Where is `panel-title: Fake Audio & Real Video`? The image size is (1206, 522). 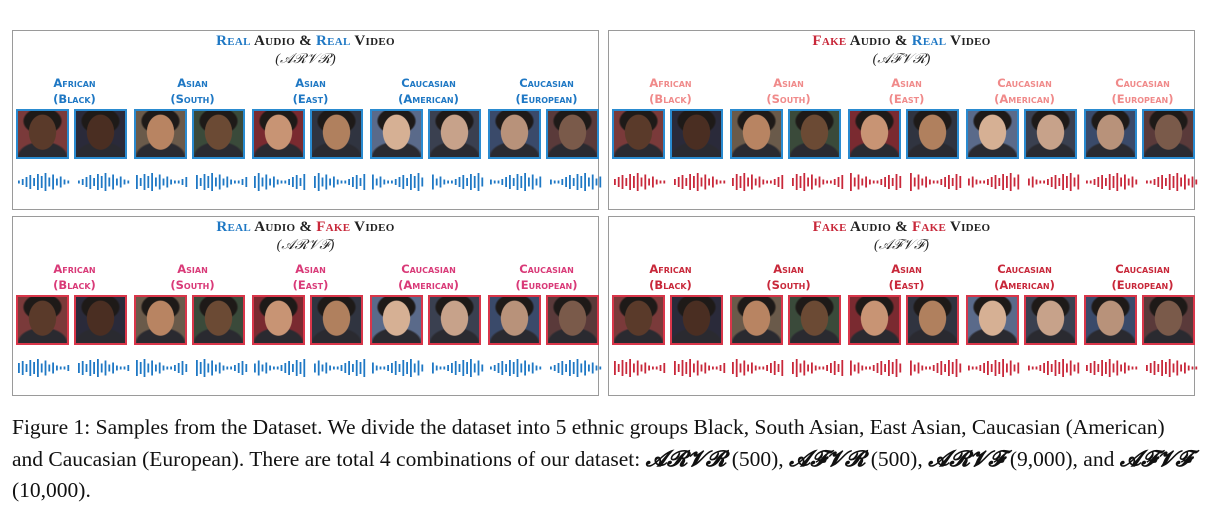
panel-title: Fake Audio & Real Video is located at coordinates (901, 41).